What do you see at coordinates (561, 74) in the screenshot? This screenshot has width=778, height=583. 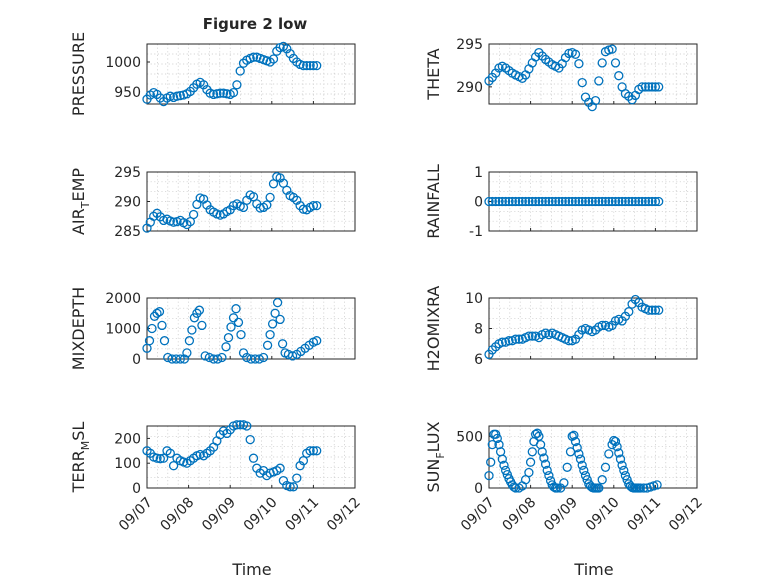 I see `panel-theta: 290 295 THETA` at bounding box center [561, 74].